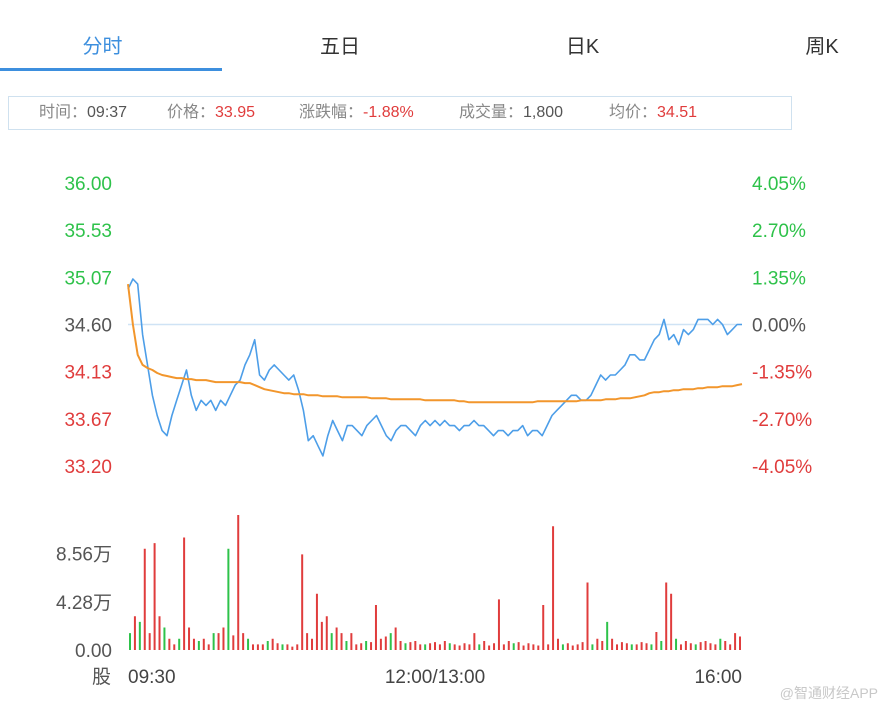 The height and width of the screenshot is (711, 888). I want to click on right-tick-label: 2.70%, so click(779, 231).